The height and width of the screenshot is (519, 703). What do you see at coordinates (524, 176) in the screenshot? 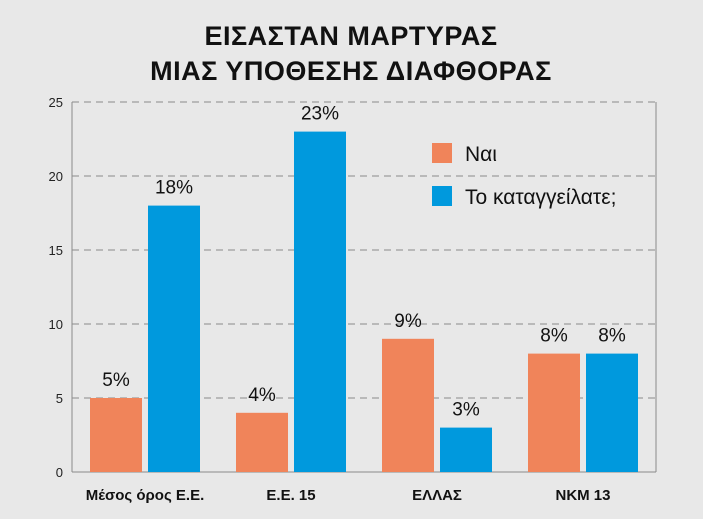
I see `legend: Ναι Το καταγγείλατε;` at bounding box center [524, 176].